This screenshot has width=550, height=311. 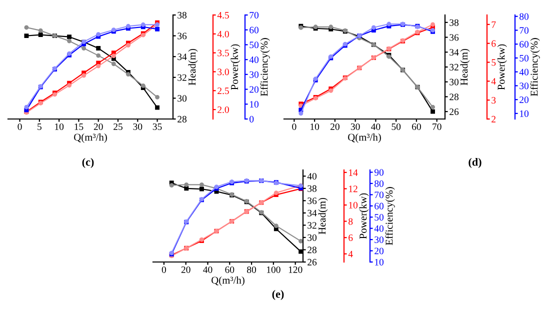 I want to click on y3-tick-label: 0, so click(x=252, y=119).